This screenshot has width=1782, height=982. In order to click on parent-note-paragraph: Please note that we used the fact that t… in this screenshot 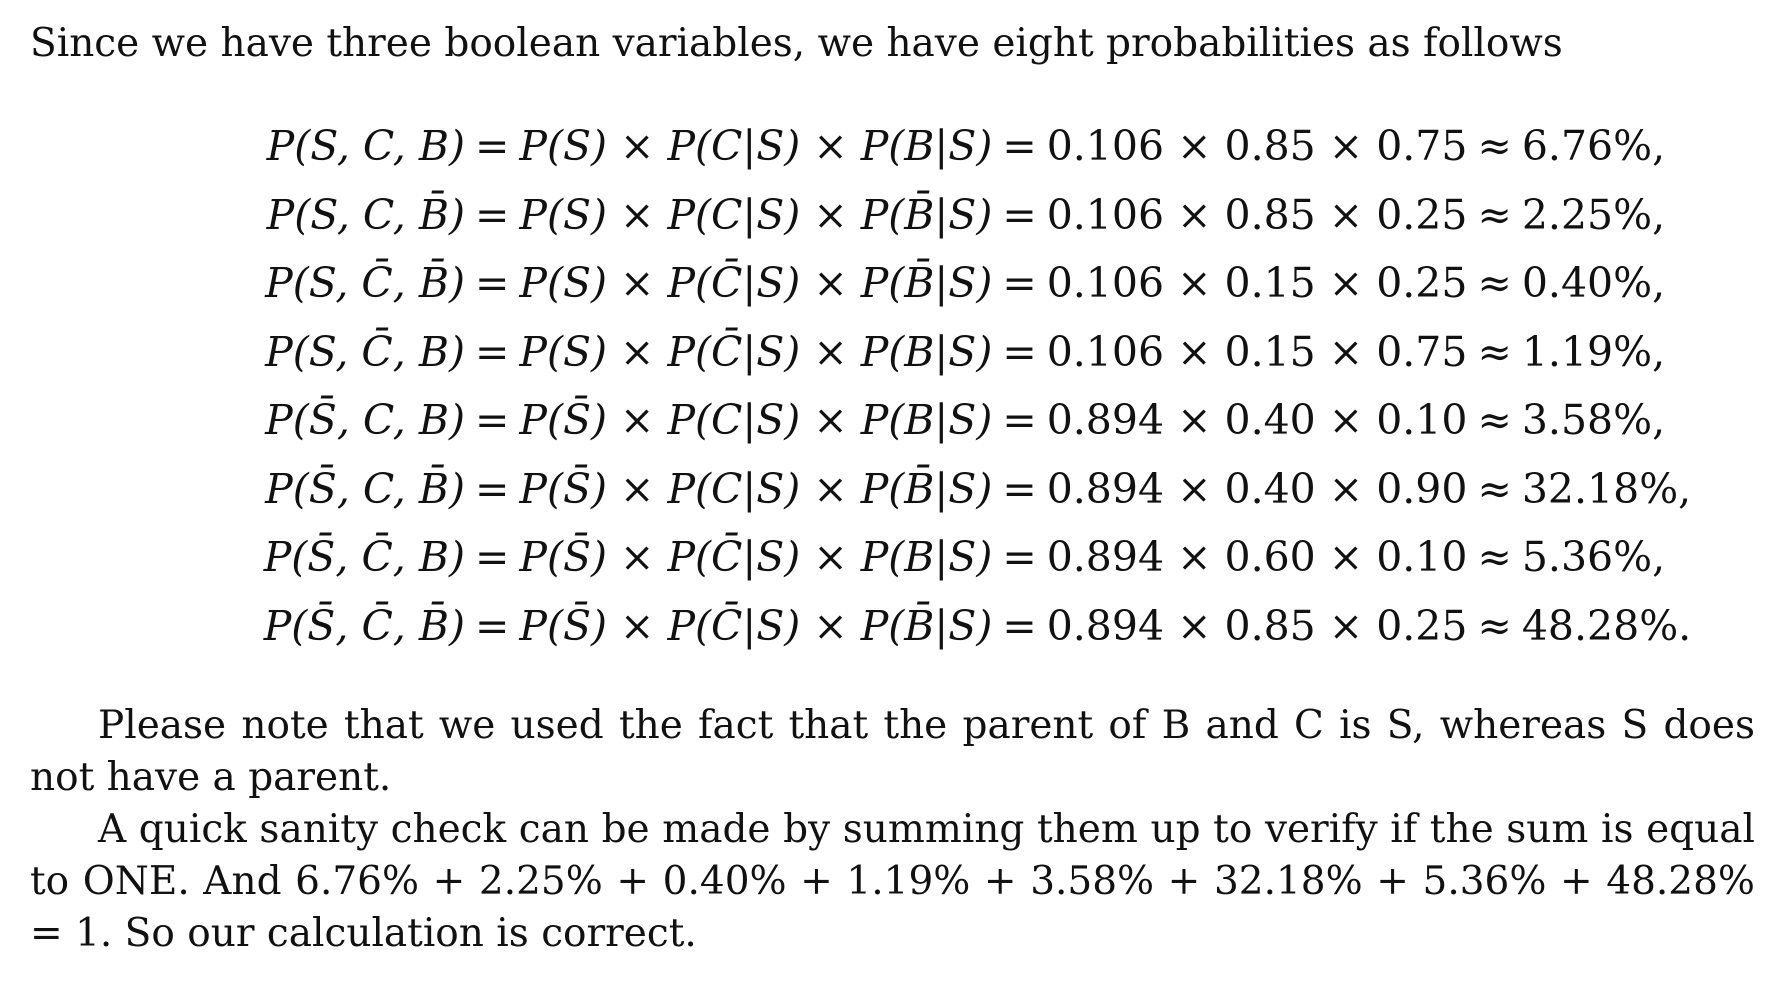, I will do `click(892, 751)`.